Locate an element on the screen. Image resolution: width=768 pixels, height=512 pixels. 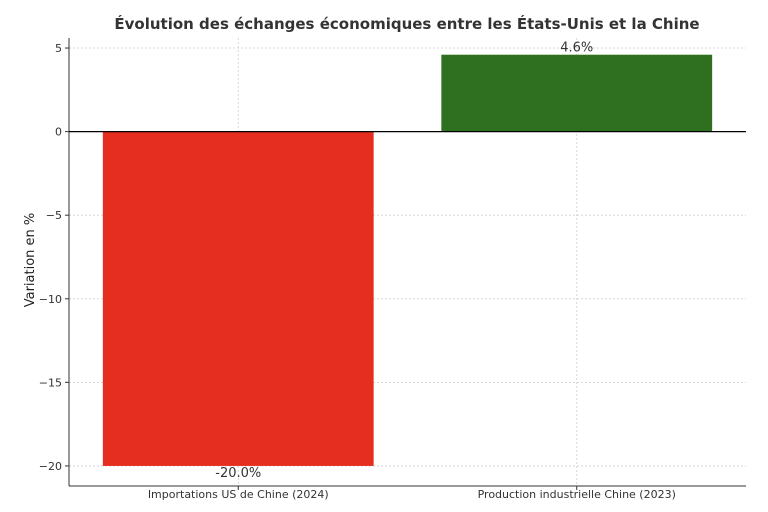
y-tick-label: −15 is located at coordinates (50, 382).